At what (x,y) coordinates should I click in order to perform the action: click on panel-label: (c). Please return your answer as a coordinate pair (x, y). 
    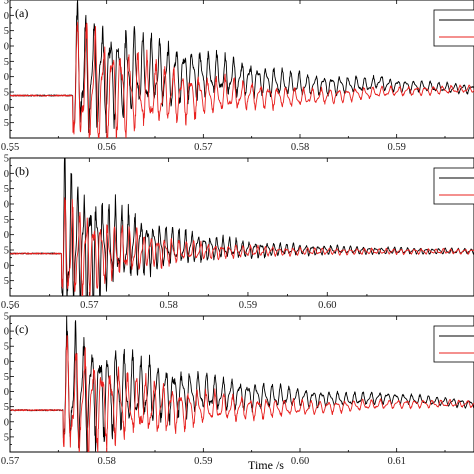
    Looking at the image, I should click on (21, 329).